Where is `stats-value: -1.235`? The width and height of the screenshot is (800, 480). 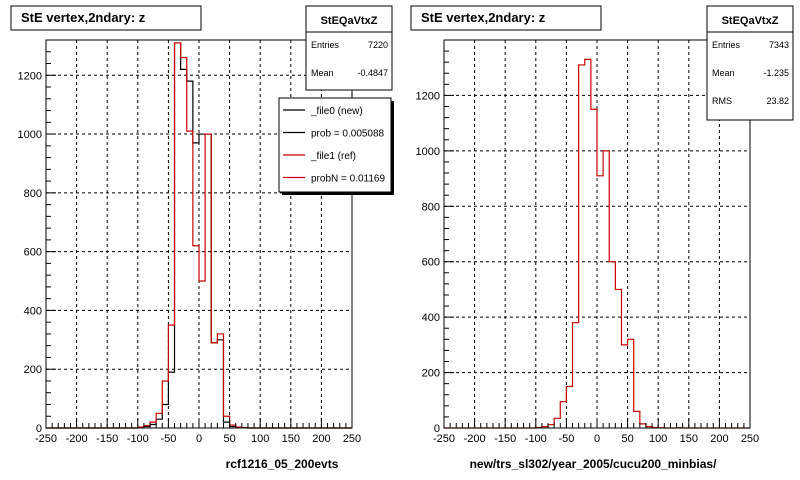
stats-value: -1.235 is located at coordinates (776, 73).